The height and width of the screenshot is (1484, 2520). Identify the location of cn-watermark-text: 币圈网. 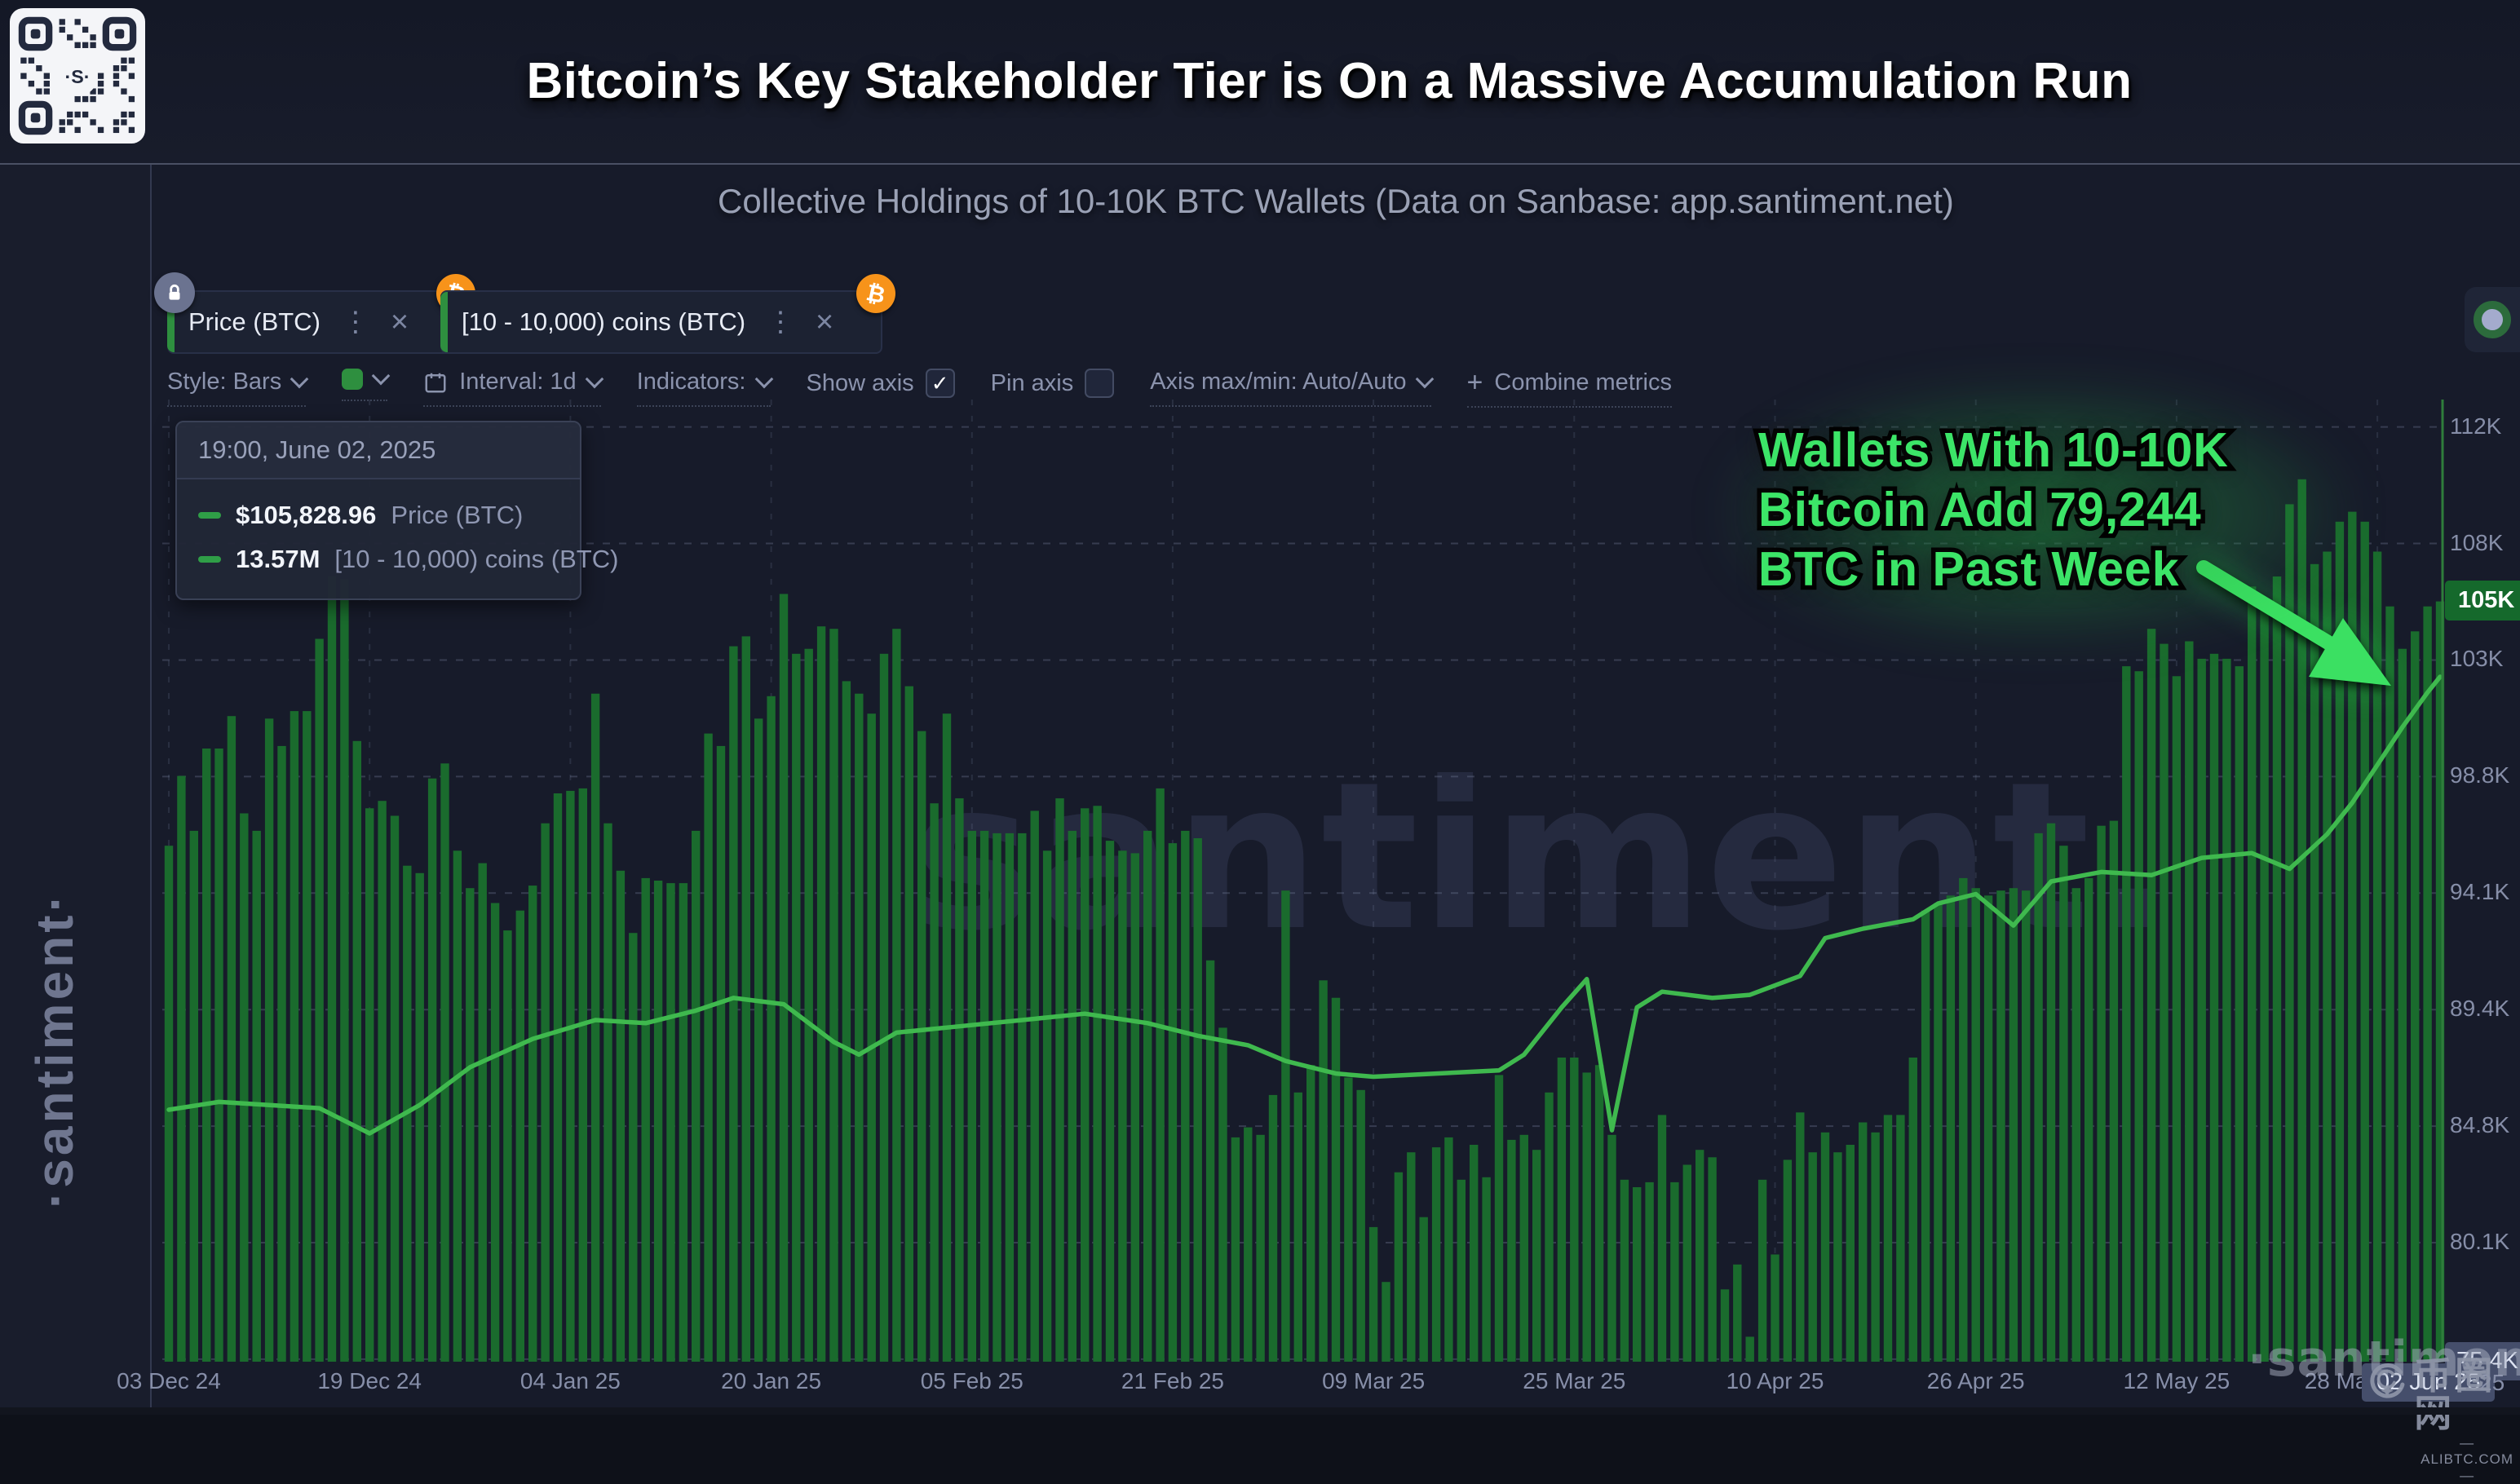
(2455, 1393).